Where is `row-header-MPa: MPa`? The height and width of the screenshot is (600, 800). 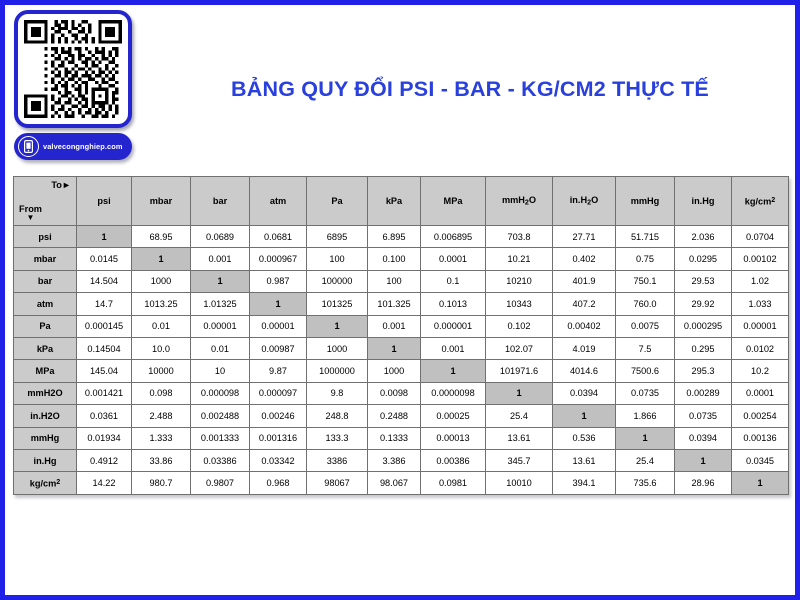 row-header-MPa: MPa is located at coordinates (45, 371).